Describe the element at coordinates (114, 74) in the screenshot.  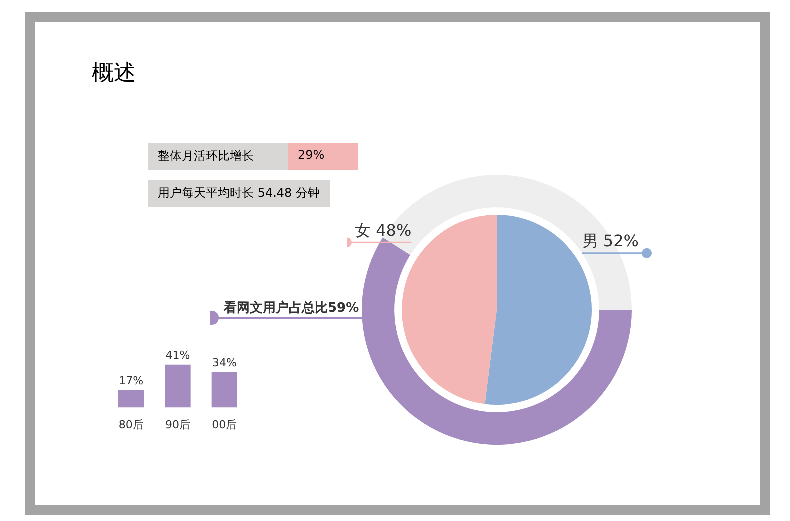
I see `text: 概述` at that location.